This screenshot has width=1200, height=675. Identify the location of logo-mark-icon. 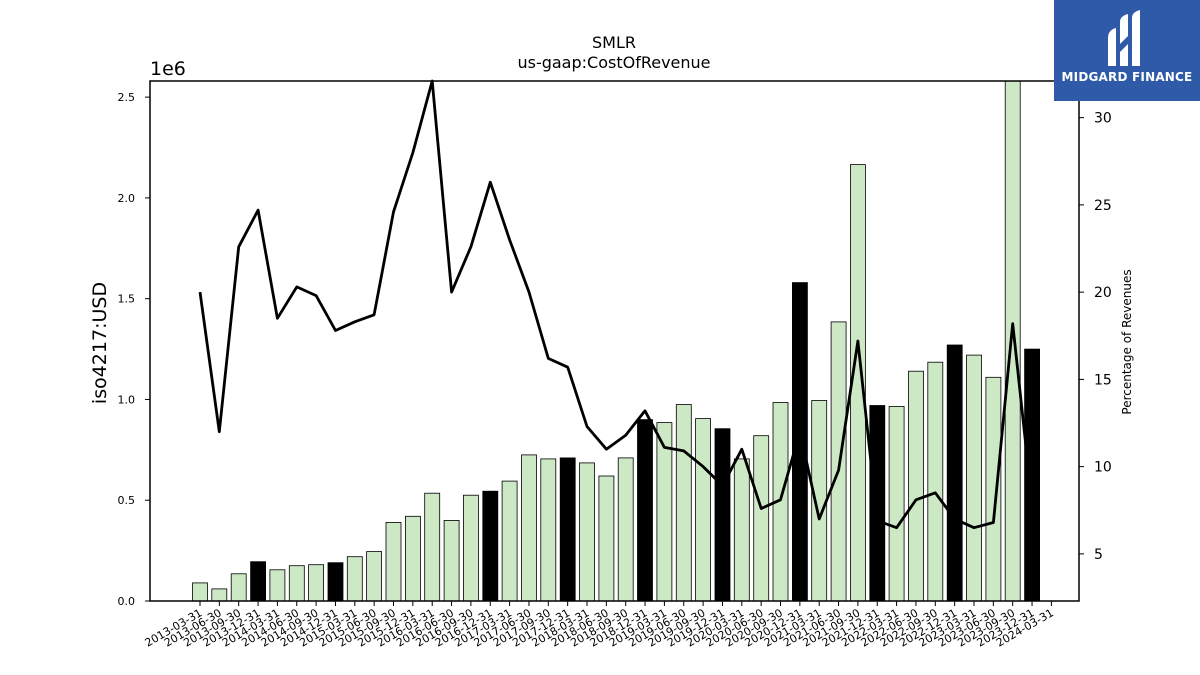
(1124, 38).